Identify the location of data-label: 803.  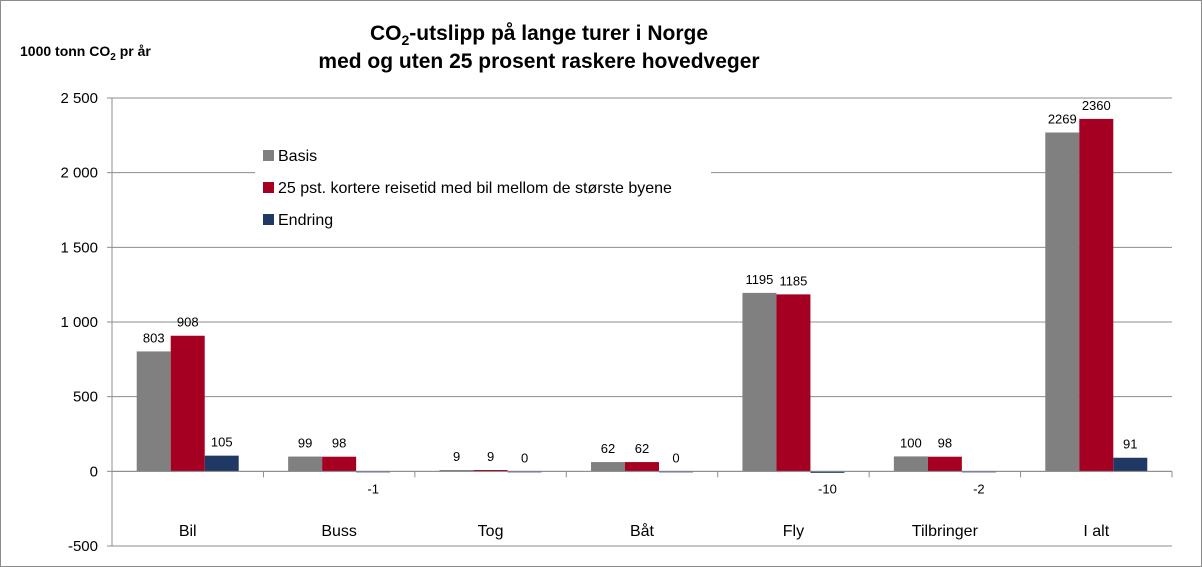
(154, 337).